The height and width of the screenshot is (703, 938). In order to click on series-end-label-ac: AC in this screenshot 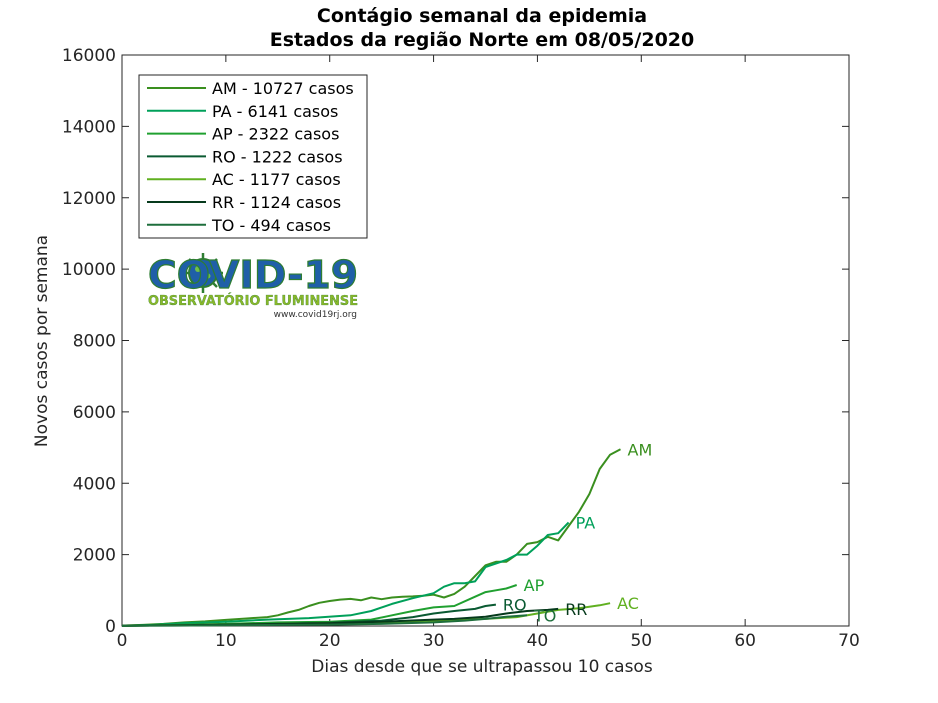, I will do `click(628, 603)`.